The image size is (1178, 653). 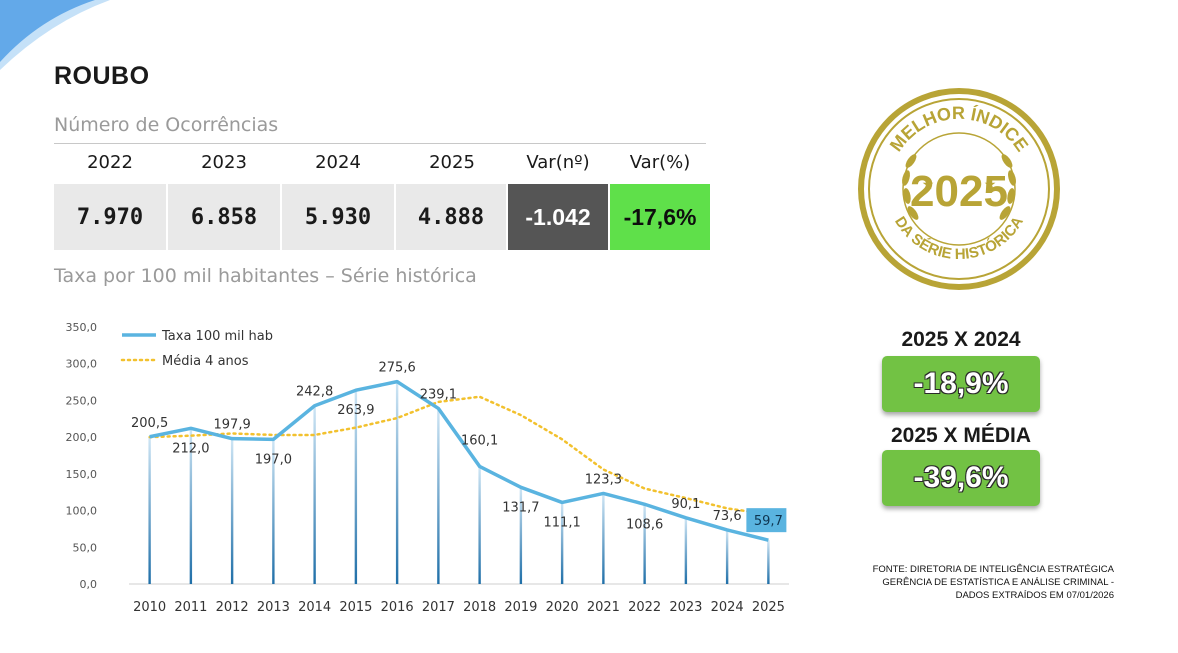 I want to click on seal-year: 2025, so click(x=959, y=191).